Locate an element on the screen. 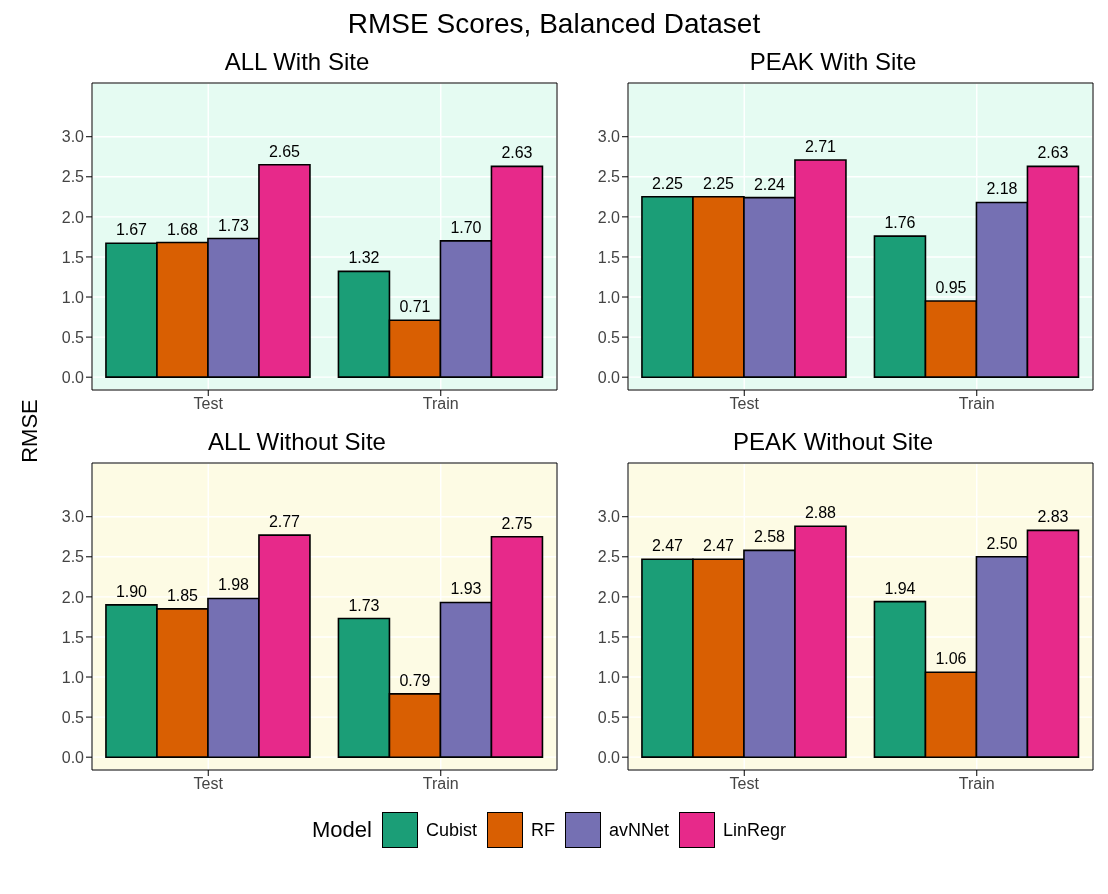 The image size is (1108, 894). data-label: 2.83 is located at coordinates (1053, 517).